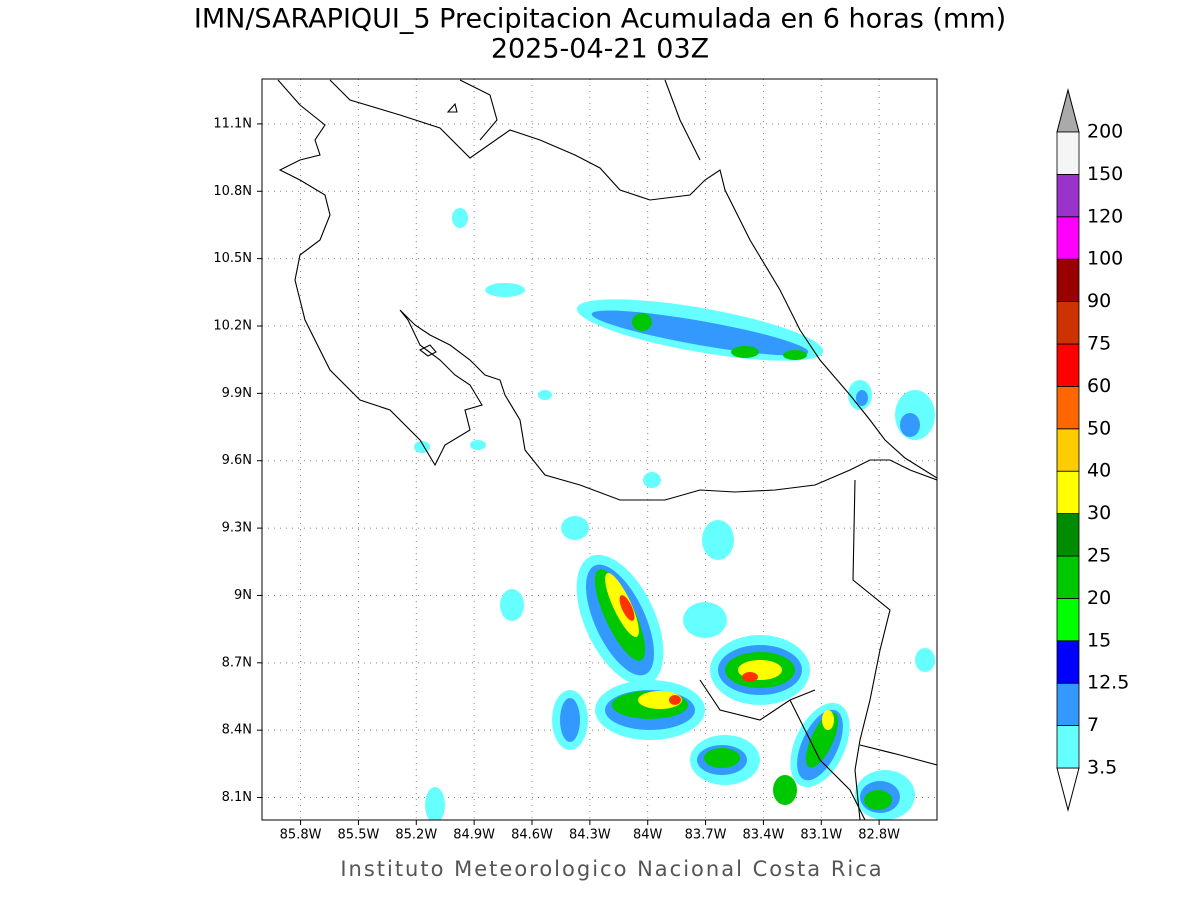  I want to click on colorbar-label: 40, so click(1099, 471).